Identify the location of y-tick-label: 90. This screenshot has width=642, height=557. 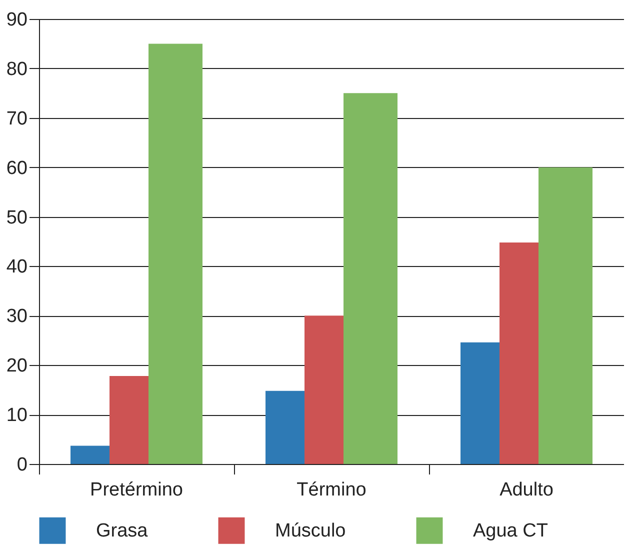
(17, 20).